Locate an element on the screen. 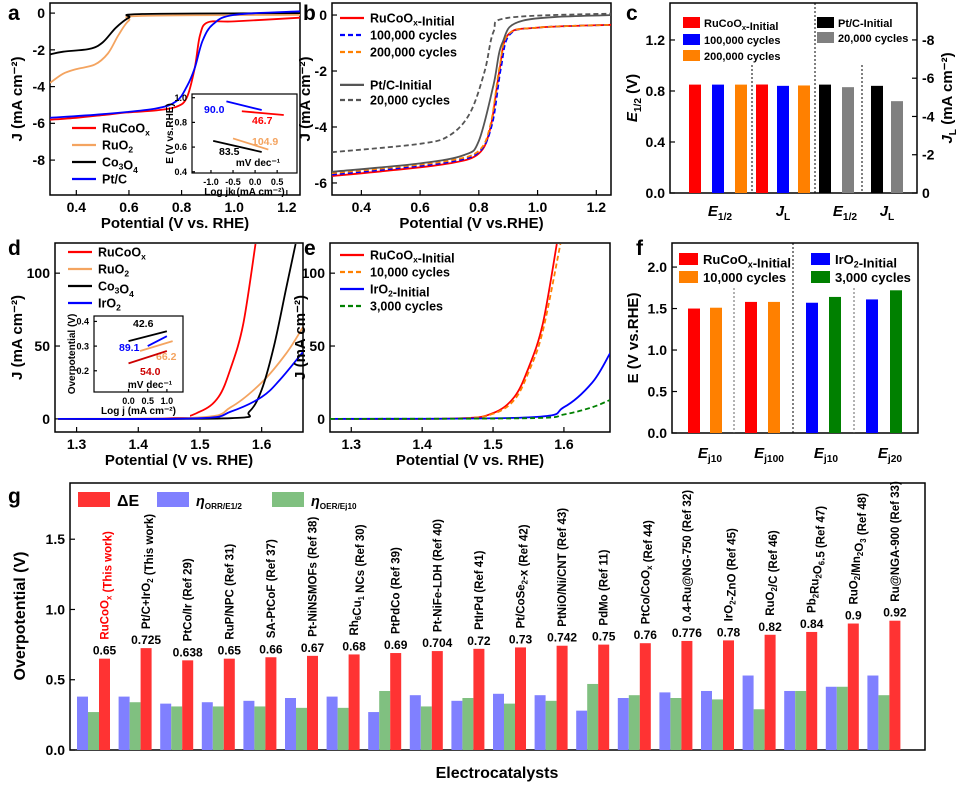  category-label: JL is located at coordinates (783, 213).